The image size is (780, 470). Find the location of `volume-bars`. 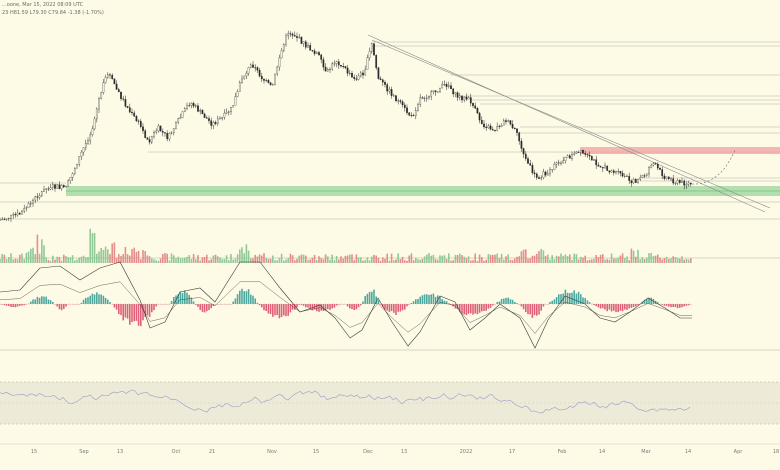

volume-bars is located at coordinates (346, 245).